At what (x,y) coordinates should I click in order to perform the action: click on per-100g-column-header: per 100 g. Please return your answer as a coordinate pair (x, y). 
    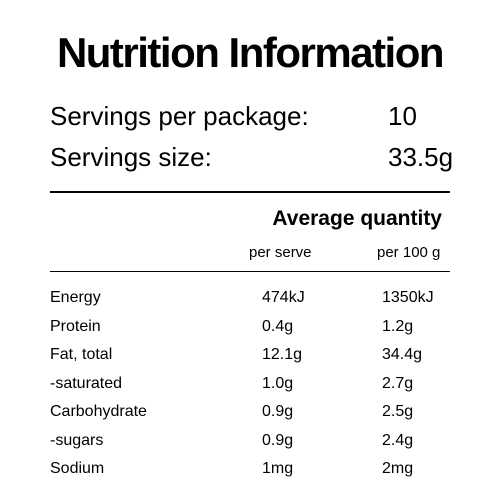
    Looking at the image, I should click on (409, 252).